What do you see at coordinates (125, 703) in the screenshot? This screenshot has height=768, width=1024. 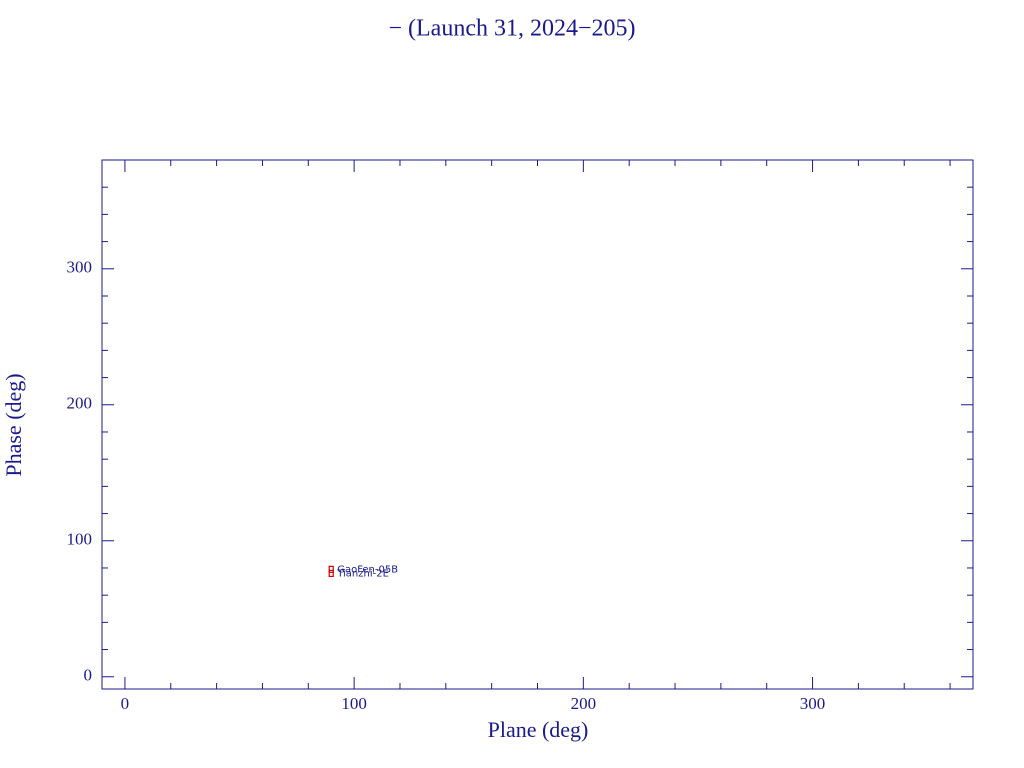 I see `x-tick-label: 0` at bounding box center [125, 703].